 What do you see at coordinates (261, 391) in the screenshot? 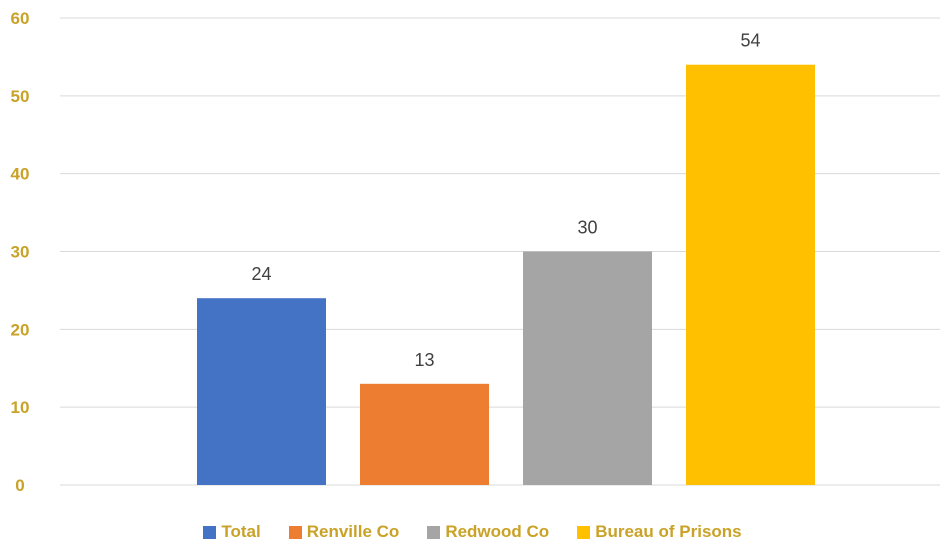
I see `bar-total` at bounding box center [261, 391].